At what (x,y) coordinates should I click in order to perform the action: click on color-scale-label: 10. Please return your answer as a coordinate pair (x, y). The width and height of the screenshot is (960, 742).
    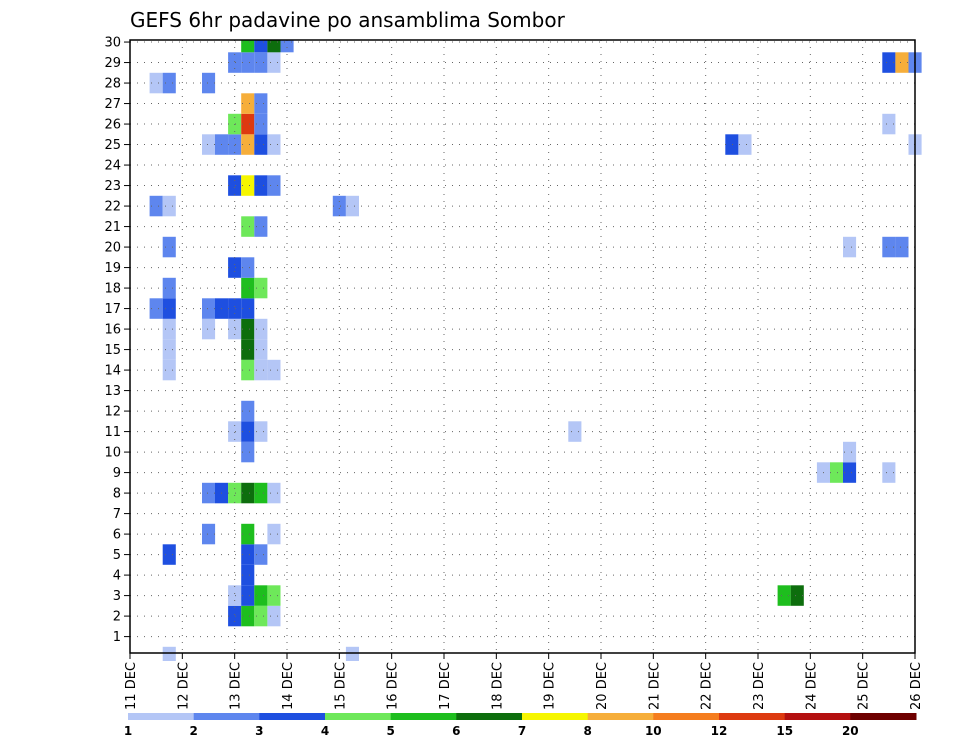
    Looking at the image, I should click on (653, 731).